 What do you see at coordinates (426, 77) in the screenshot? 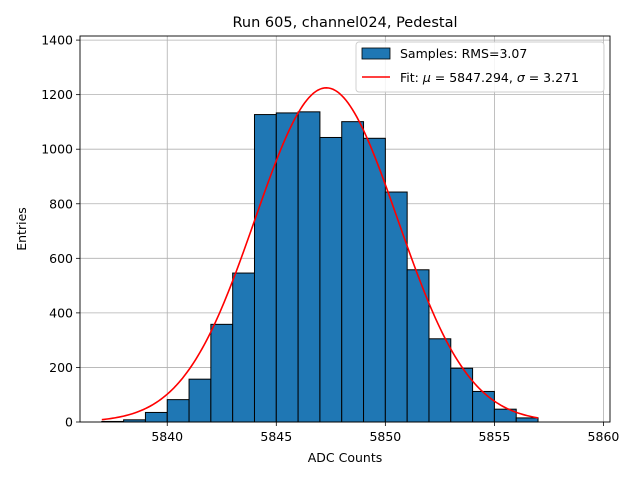
I see `legend-fit-mu-symbol: μ` at bounding box center [426, 77].